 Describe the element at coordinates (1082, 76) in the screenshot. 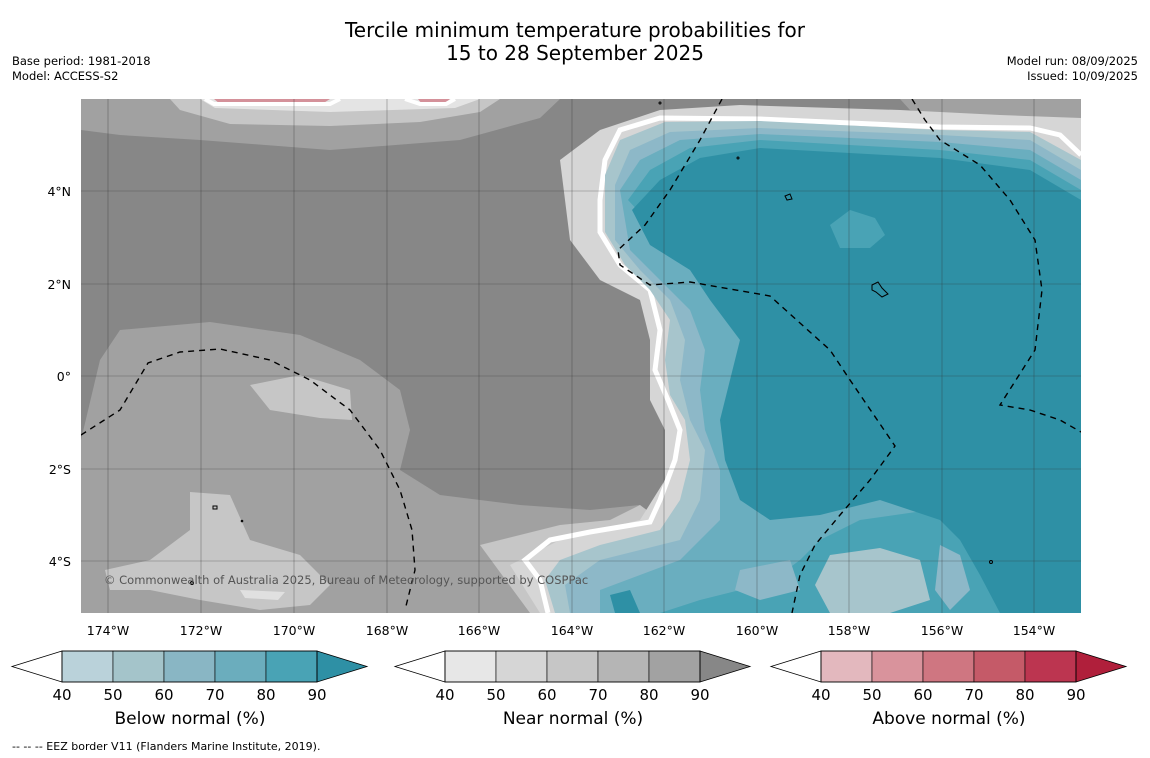

I see `issued-text: Issued: 10/09/2025` at that location.